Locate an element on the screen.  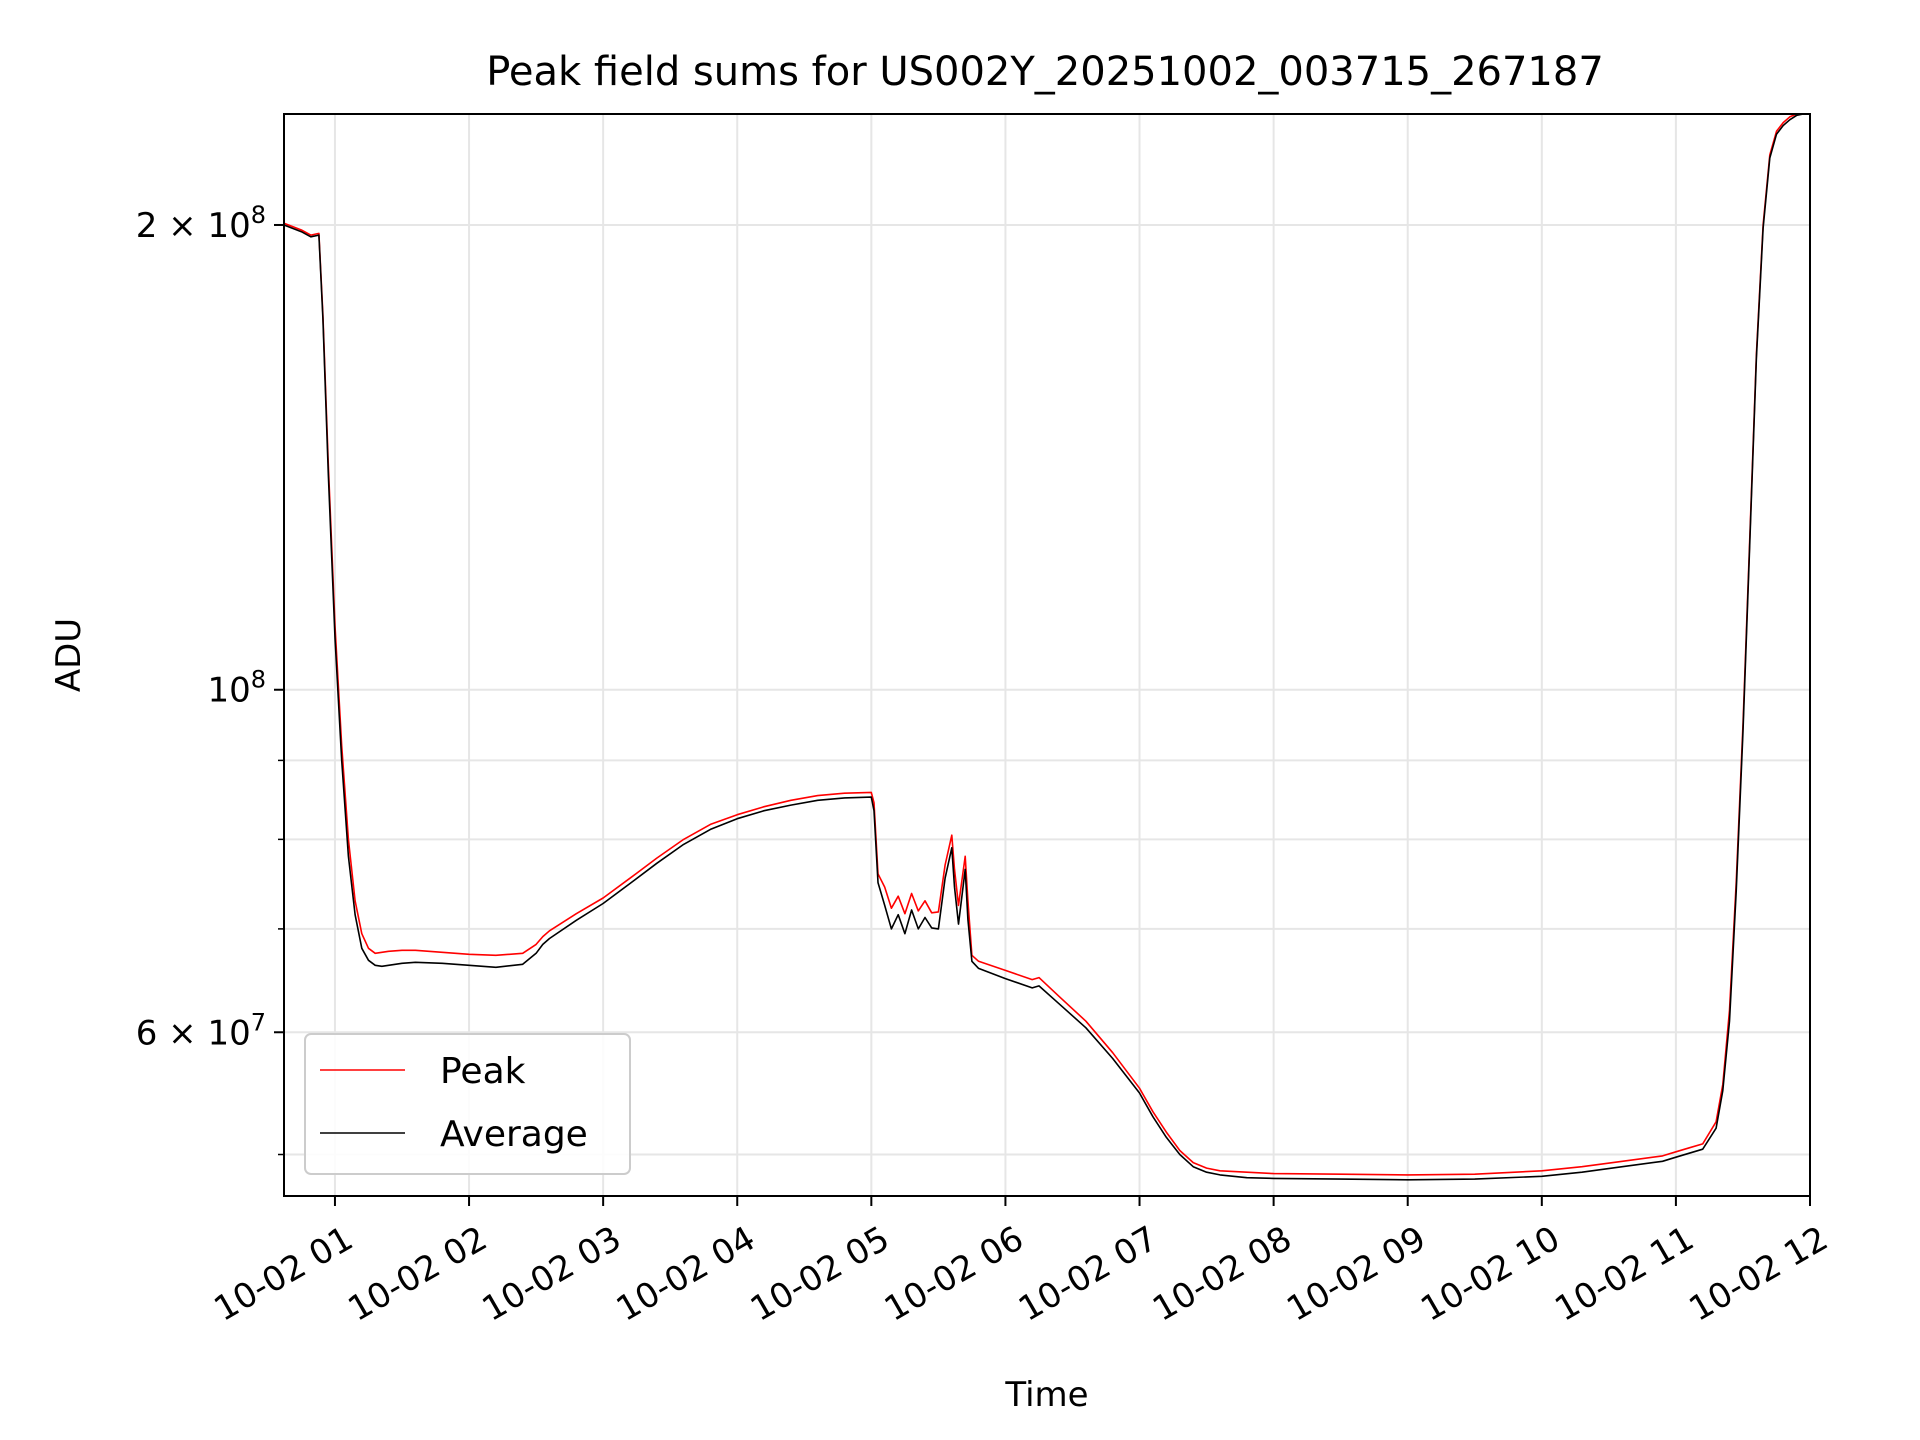
legend-box is located at coordinates (467, 1104).